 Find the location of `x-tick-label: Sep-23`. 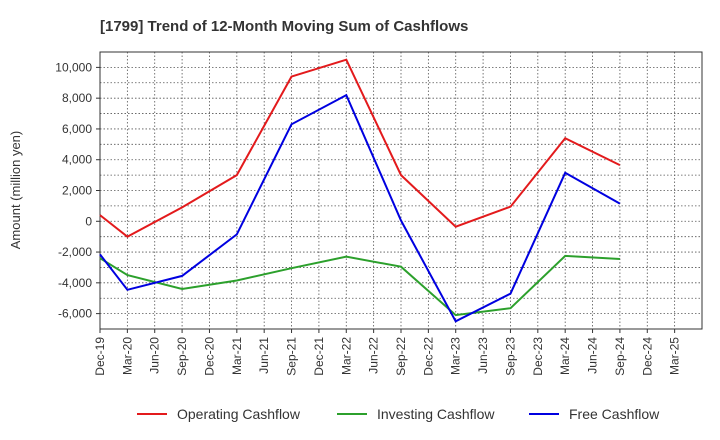

x-tick-label: Sep-23 is located at coordinates (510, 356).